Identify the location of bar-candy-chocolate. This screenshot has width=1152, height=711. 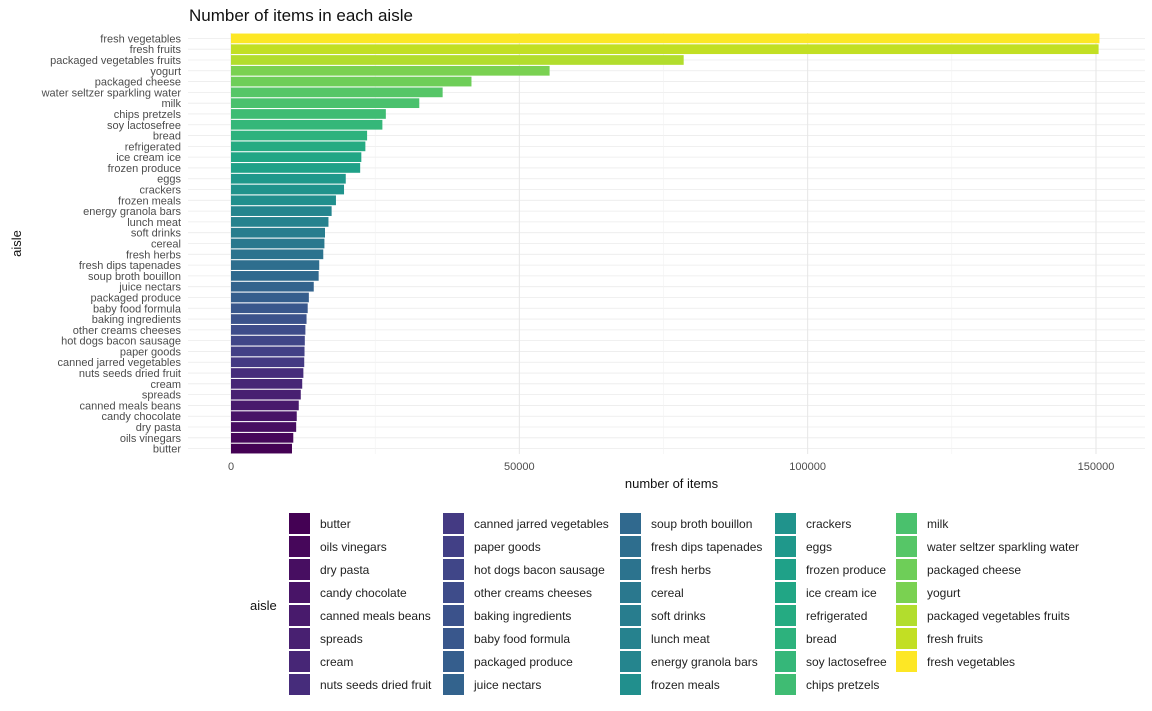
(264, 416).